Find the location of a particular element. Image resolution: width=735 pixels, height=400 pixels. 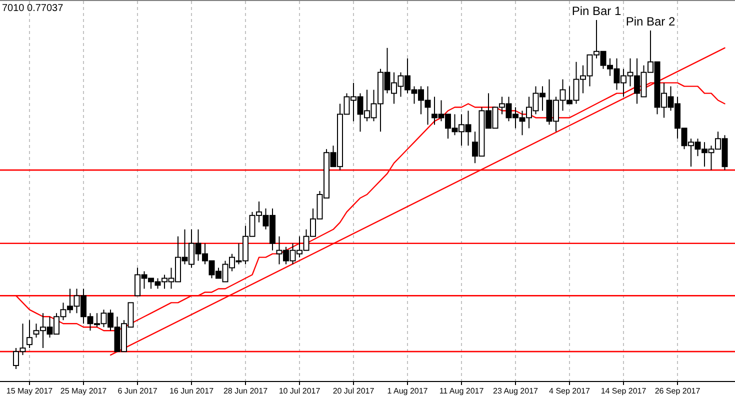

x-tick-label: 20 Jul 2017 is located at coordinates (353, 391).